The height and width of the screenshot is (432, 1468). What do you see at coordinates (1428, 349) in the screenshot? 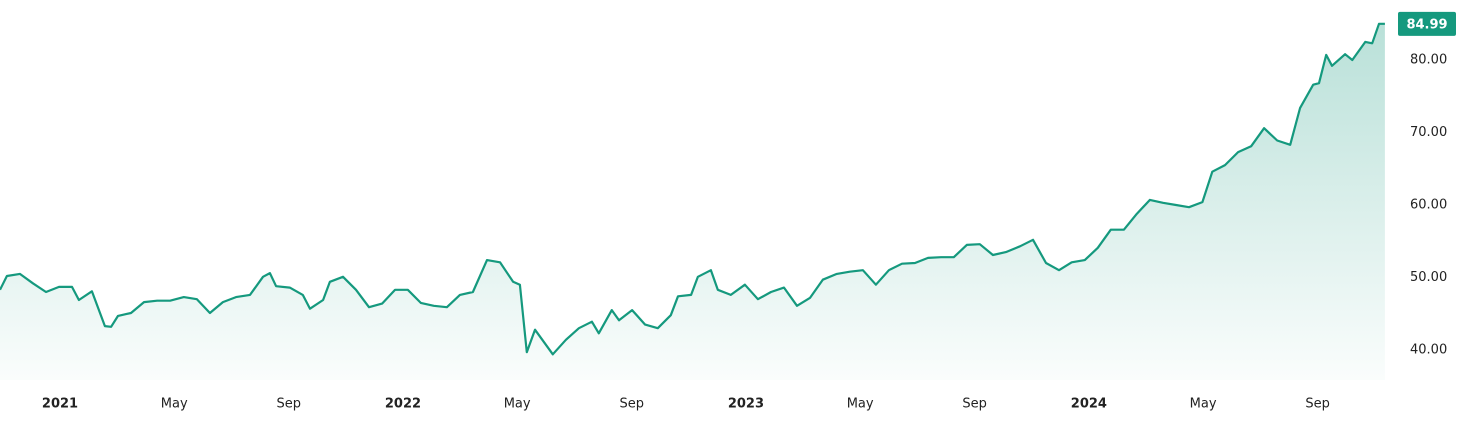
I see `y-tick-label: 40.00` at bounding box center [1428, 349].